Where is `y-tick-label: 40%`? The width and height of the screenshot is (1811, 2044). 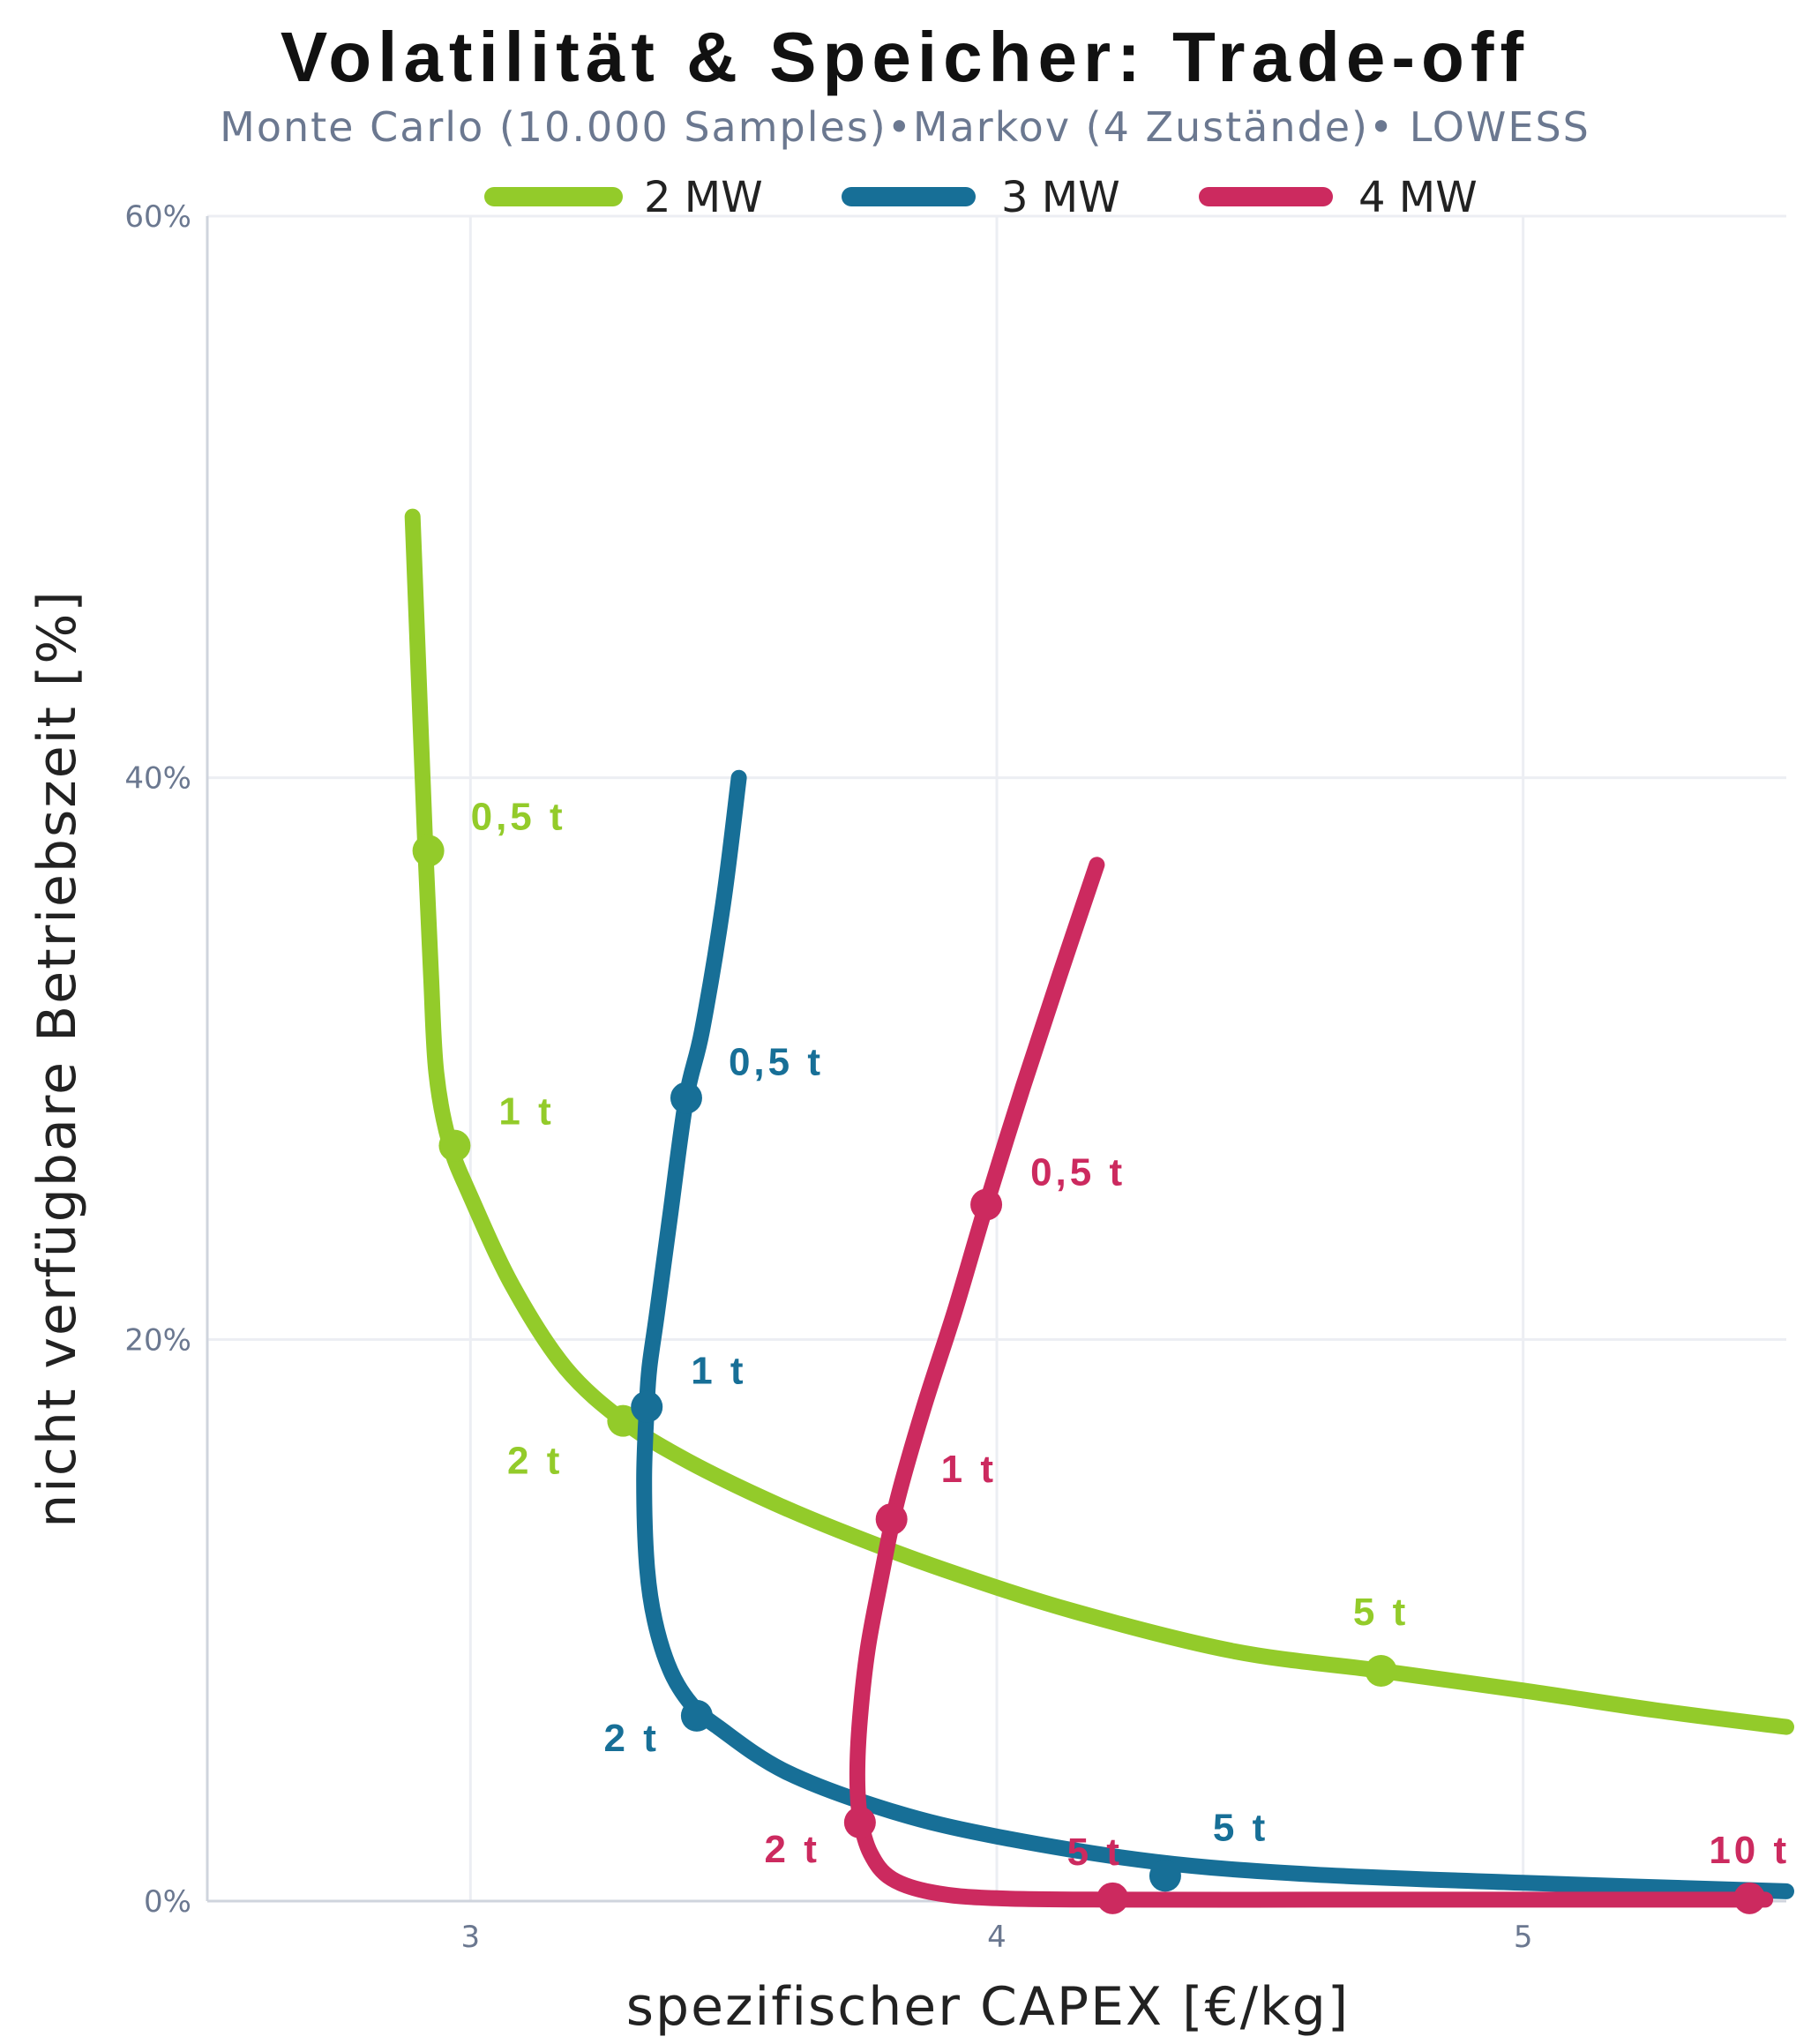
y-tick-label: 40% is located at coordinates (158, 779).